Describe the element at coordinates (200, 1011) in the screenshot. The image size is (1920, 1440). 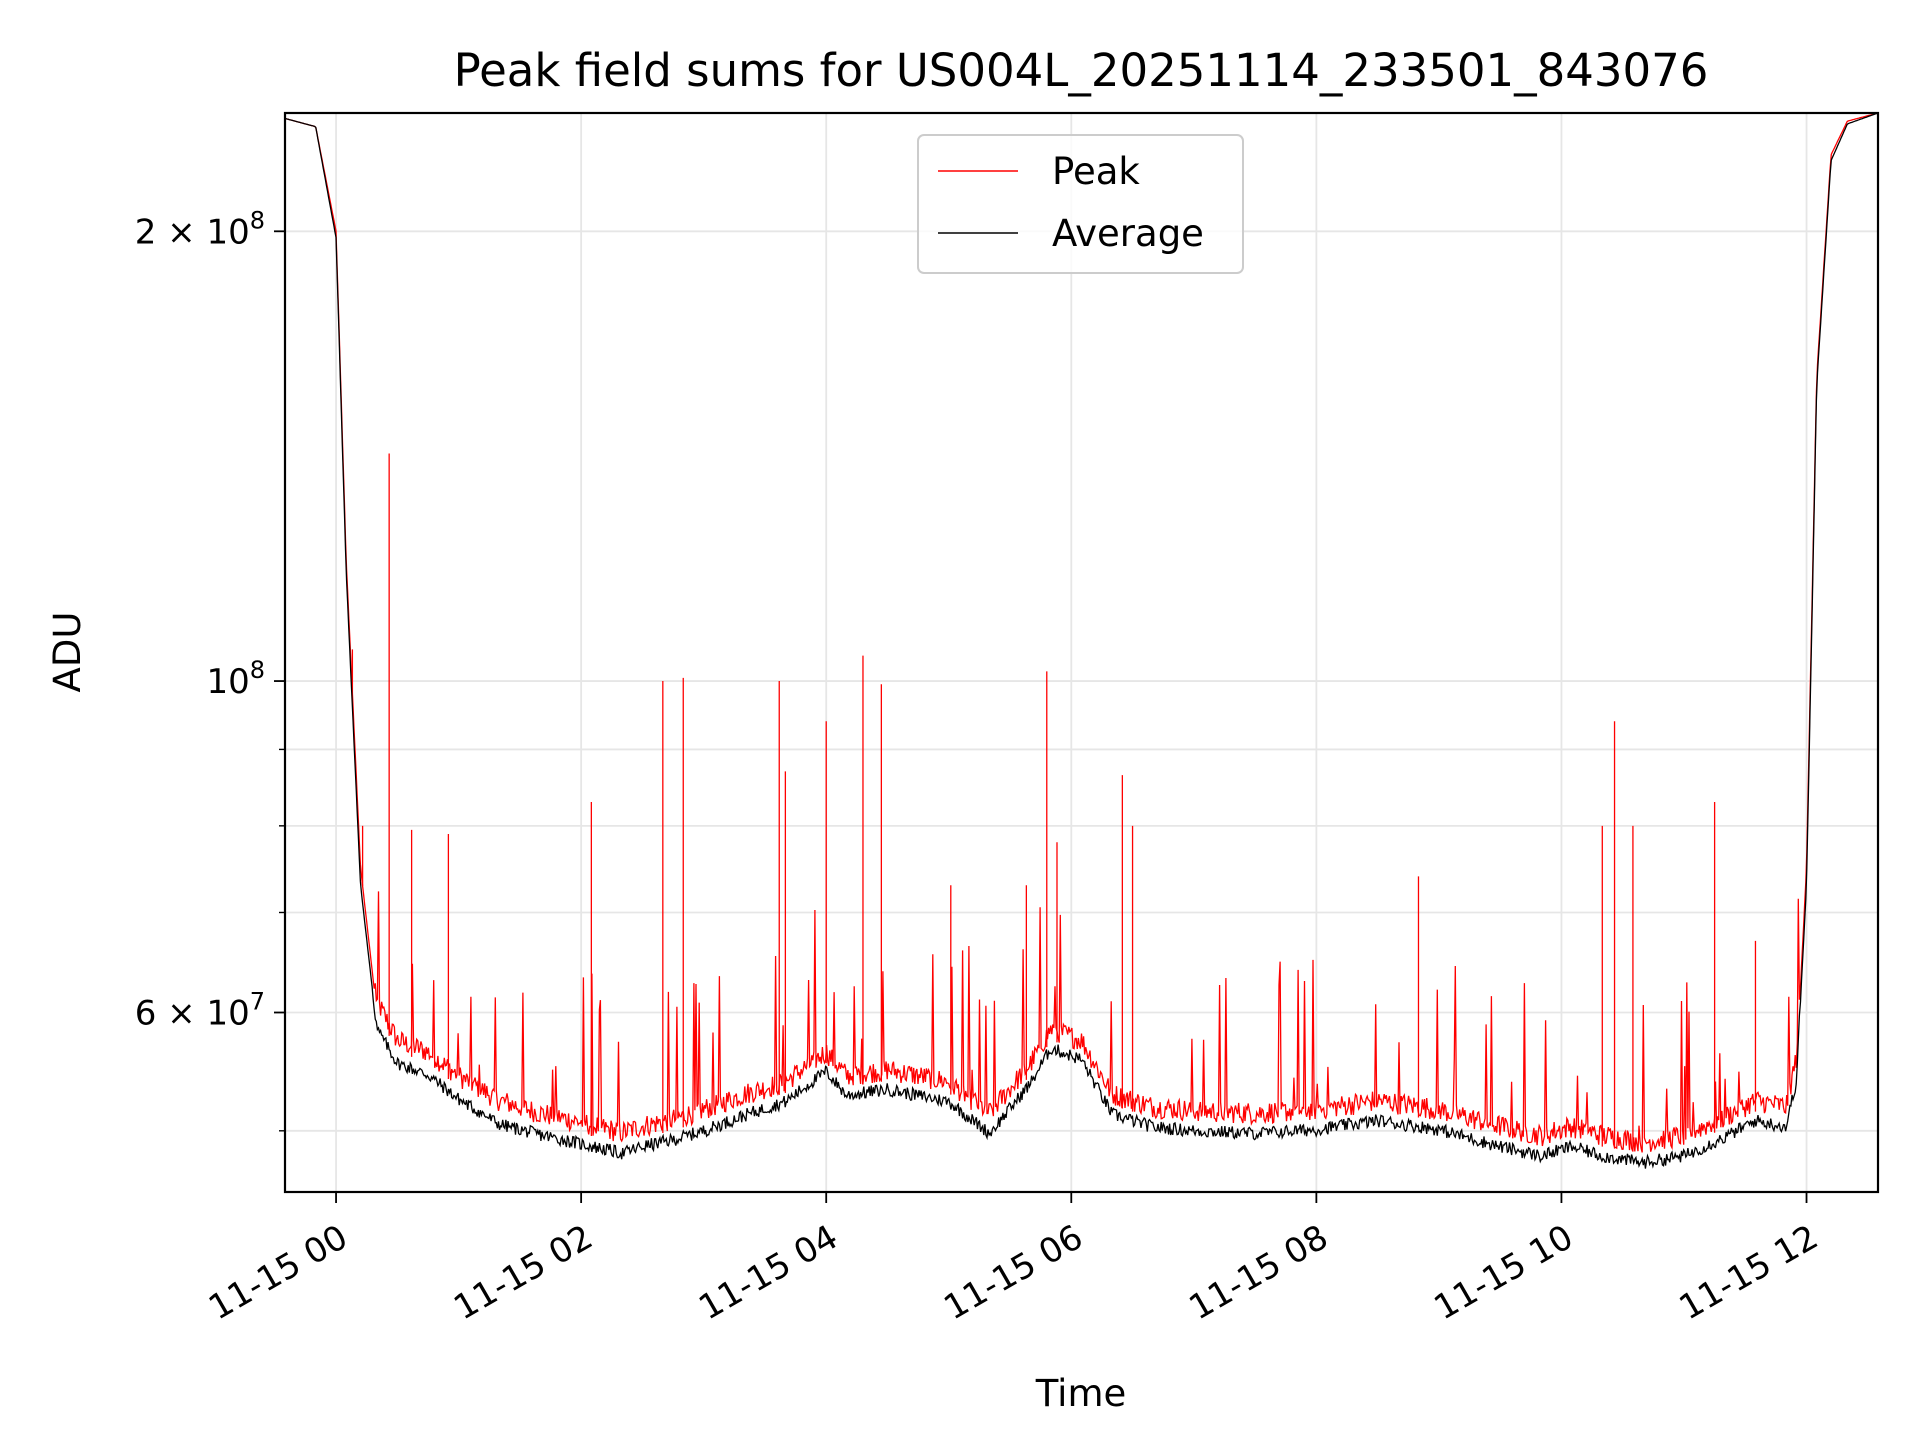
I see `y-tick-label: 6 × 107` at that location.